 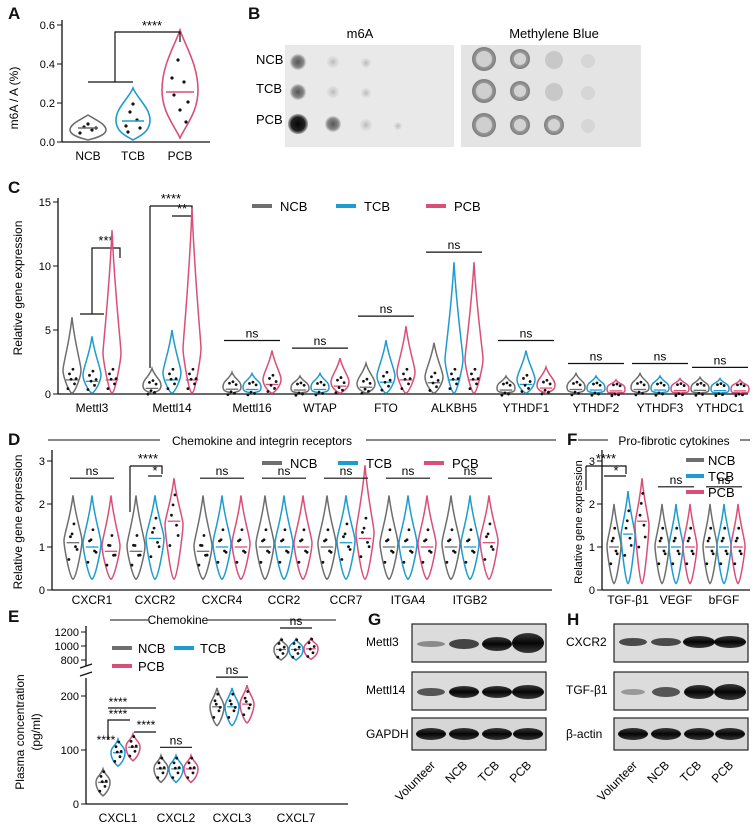 What do you see at coordinates (48, 331) in the screenshot?
I see `panel-c-tick-1: 5` at bounding box center [48, 331].